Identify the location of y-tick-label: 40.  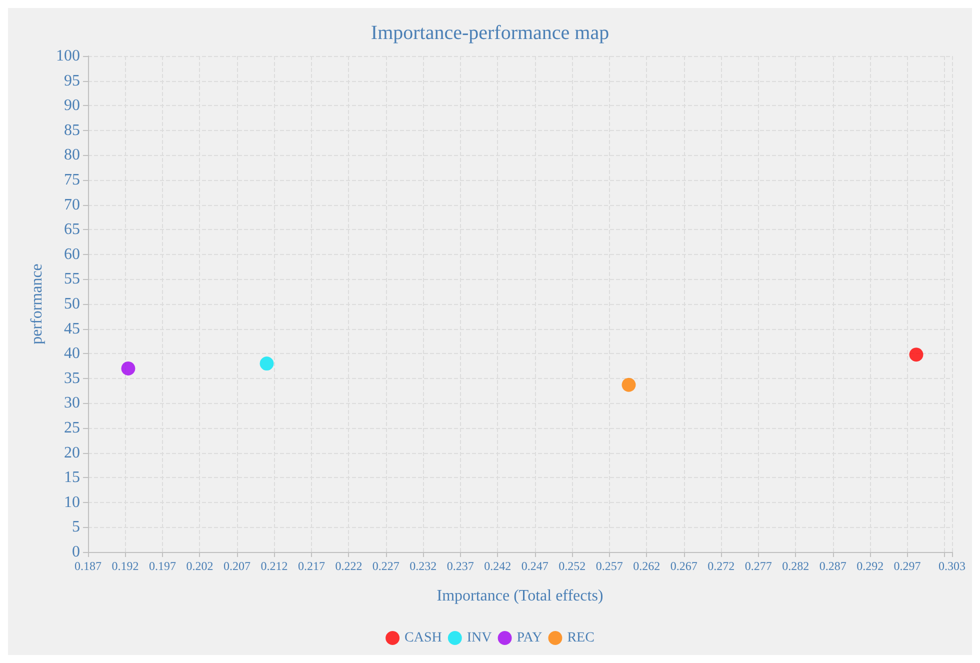
(72, 353).